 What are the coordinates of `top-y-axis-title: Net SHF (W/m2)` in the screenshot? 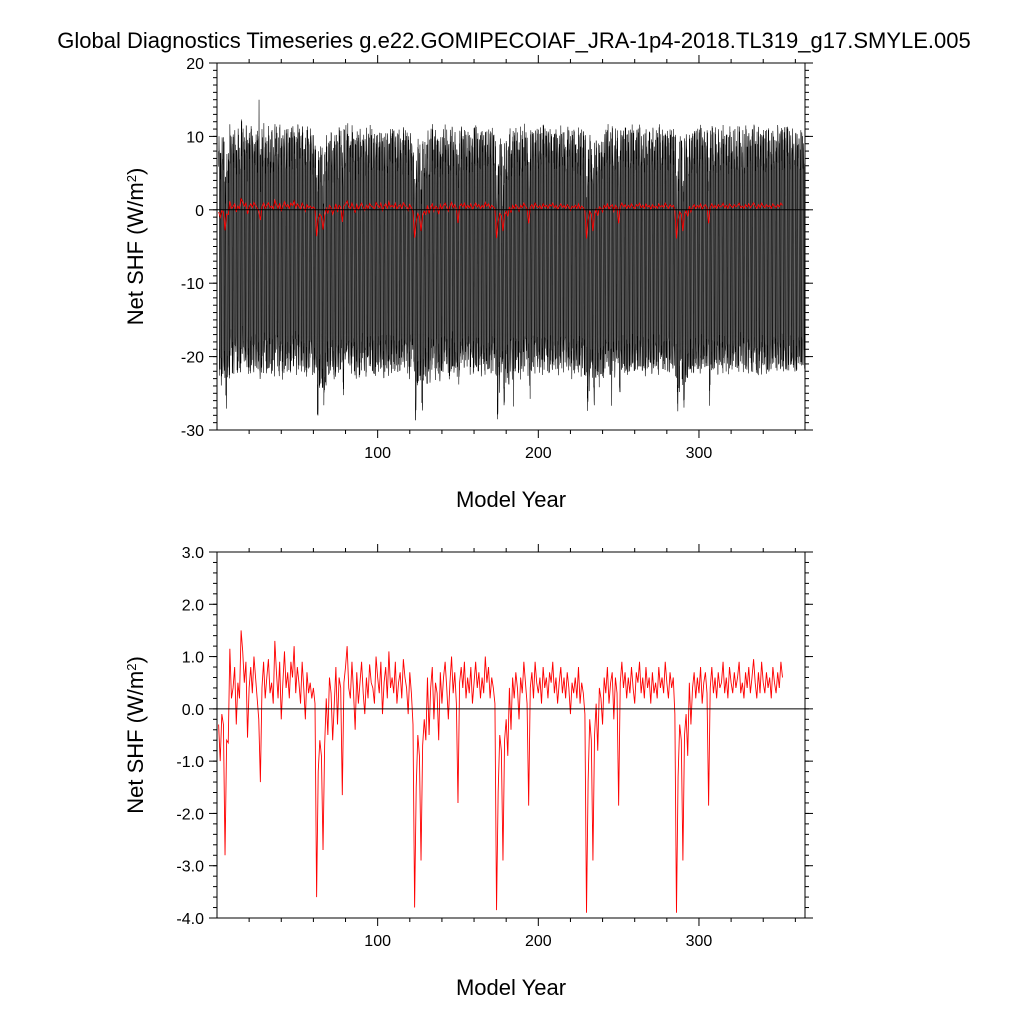 It's located at (135, 247).